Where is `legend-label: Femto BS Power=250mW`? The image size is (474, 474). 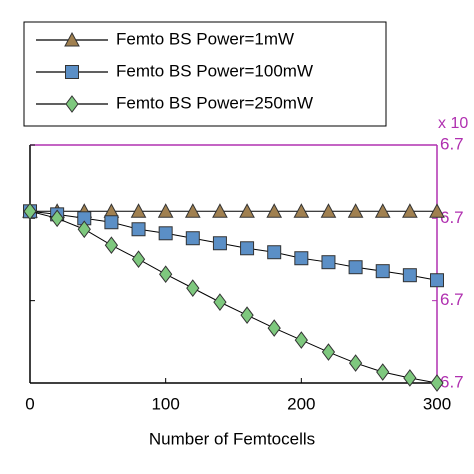
legend-label: Femto BS Power=250mW is located at coordinates (214, 102).